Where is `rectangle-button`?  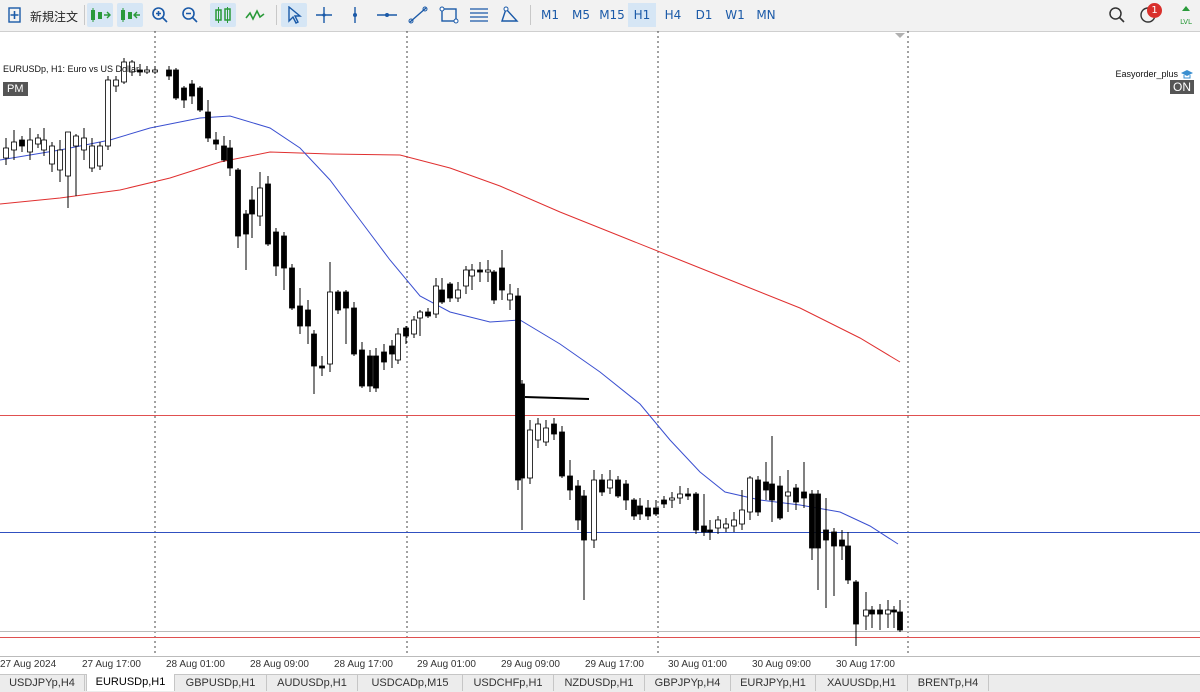
rectangle-button is located at coordinates (449, 15).